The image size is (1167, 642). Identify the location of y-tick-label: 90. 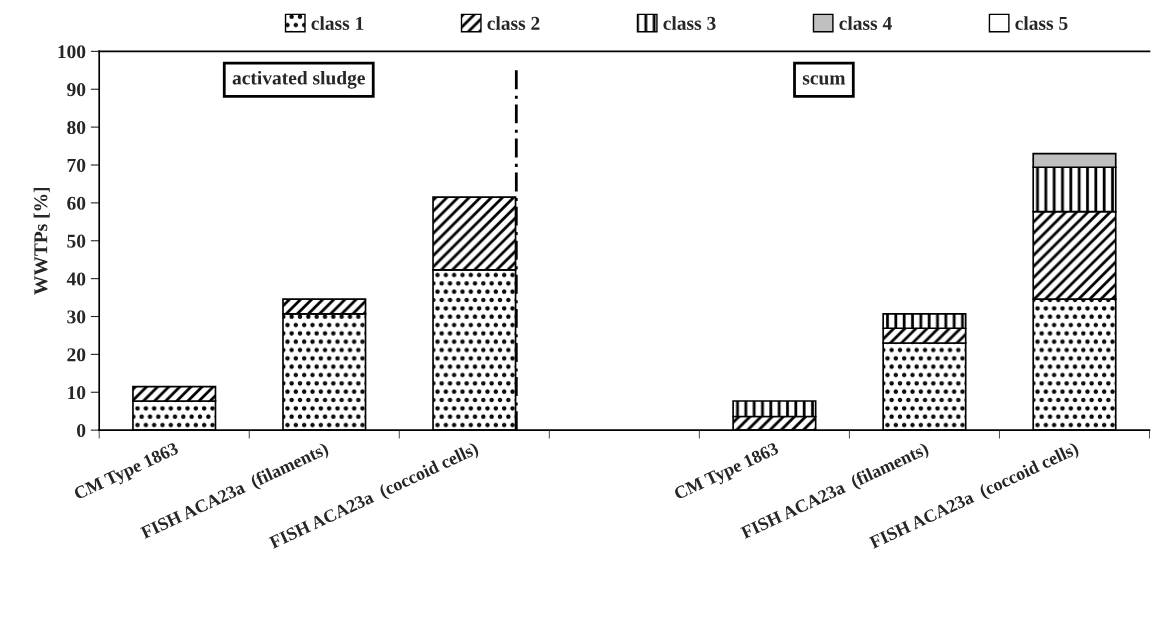
(76, 90).